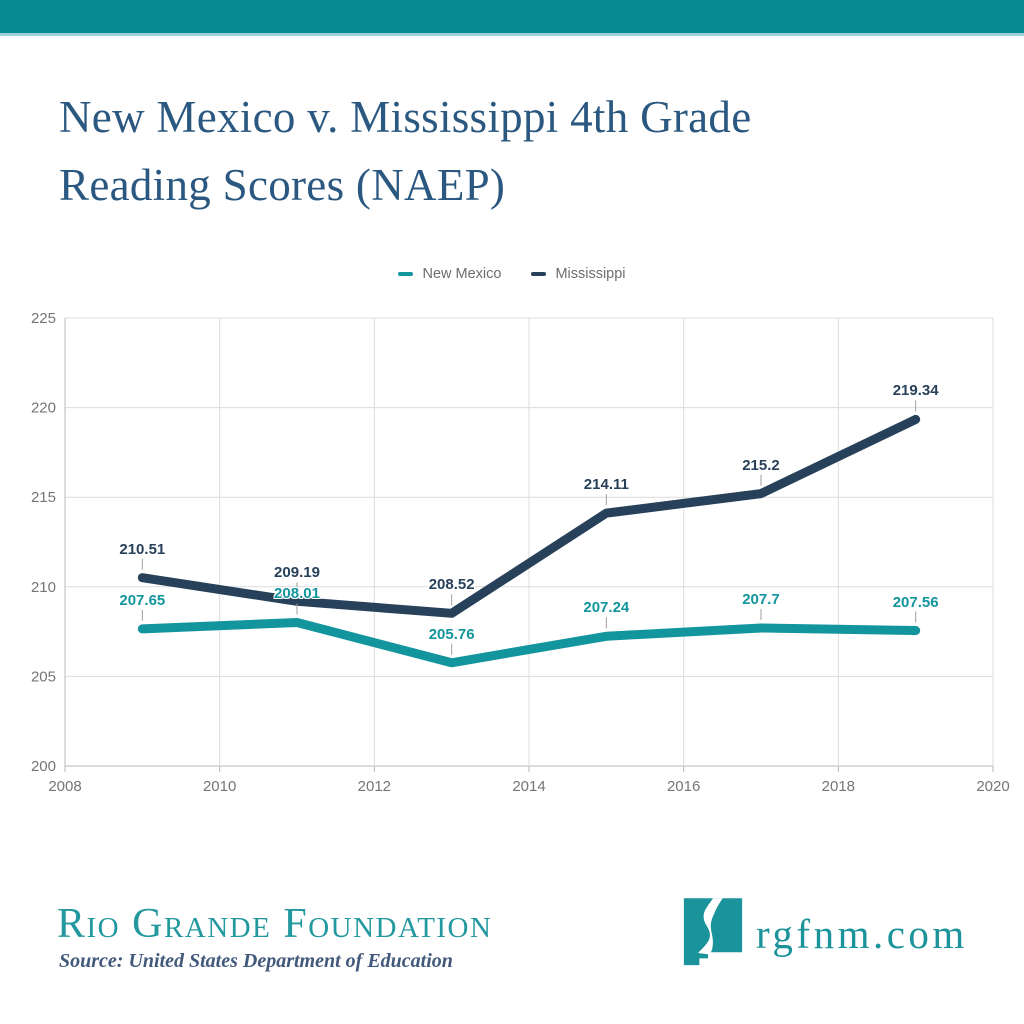 The width and height of the screenshot is (1024, 1024). Describe the element at coordinates (512, 18) in the screenshot. I see `header-bar` at that location.